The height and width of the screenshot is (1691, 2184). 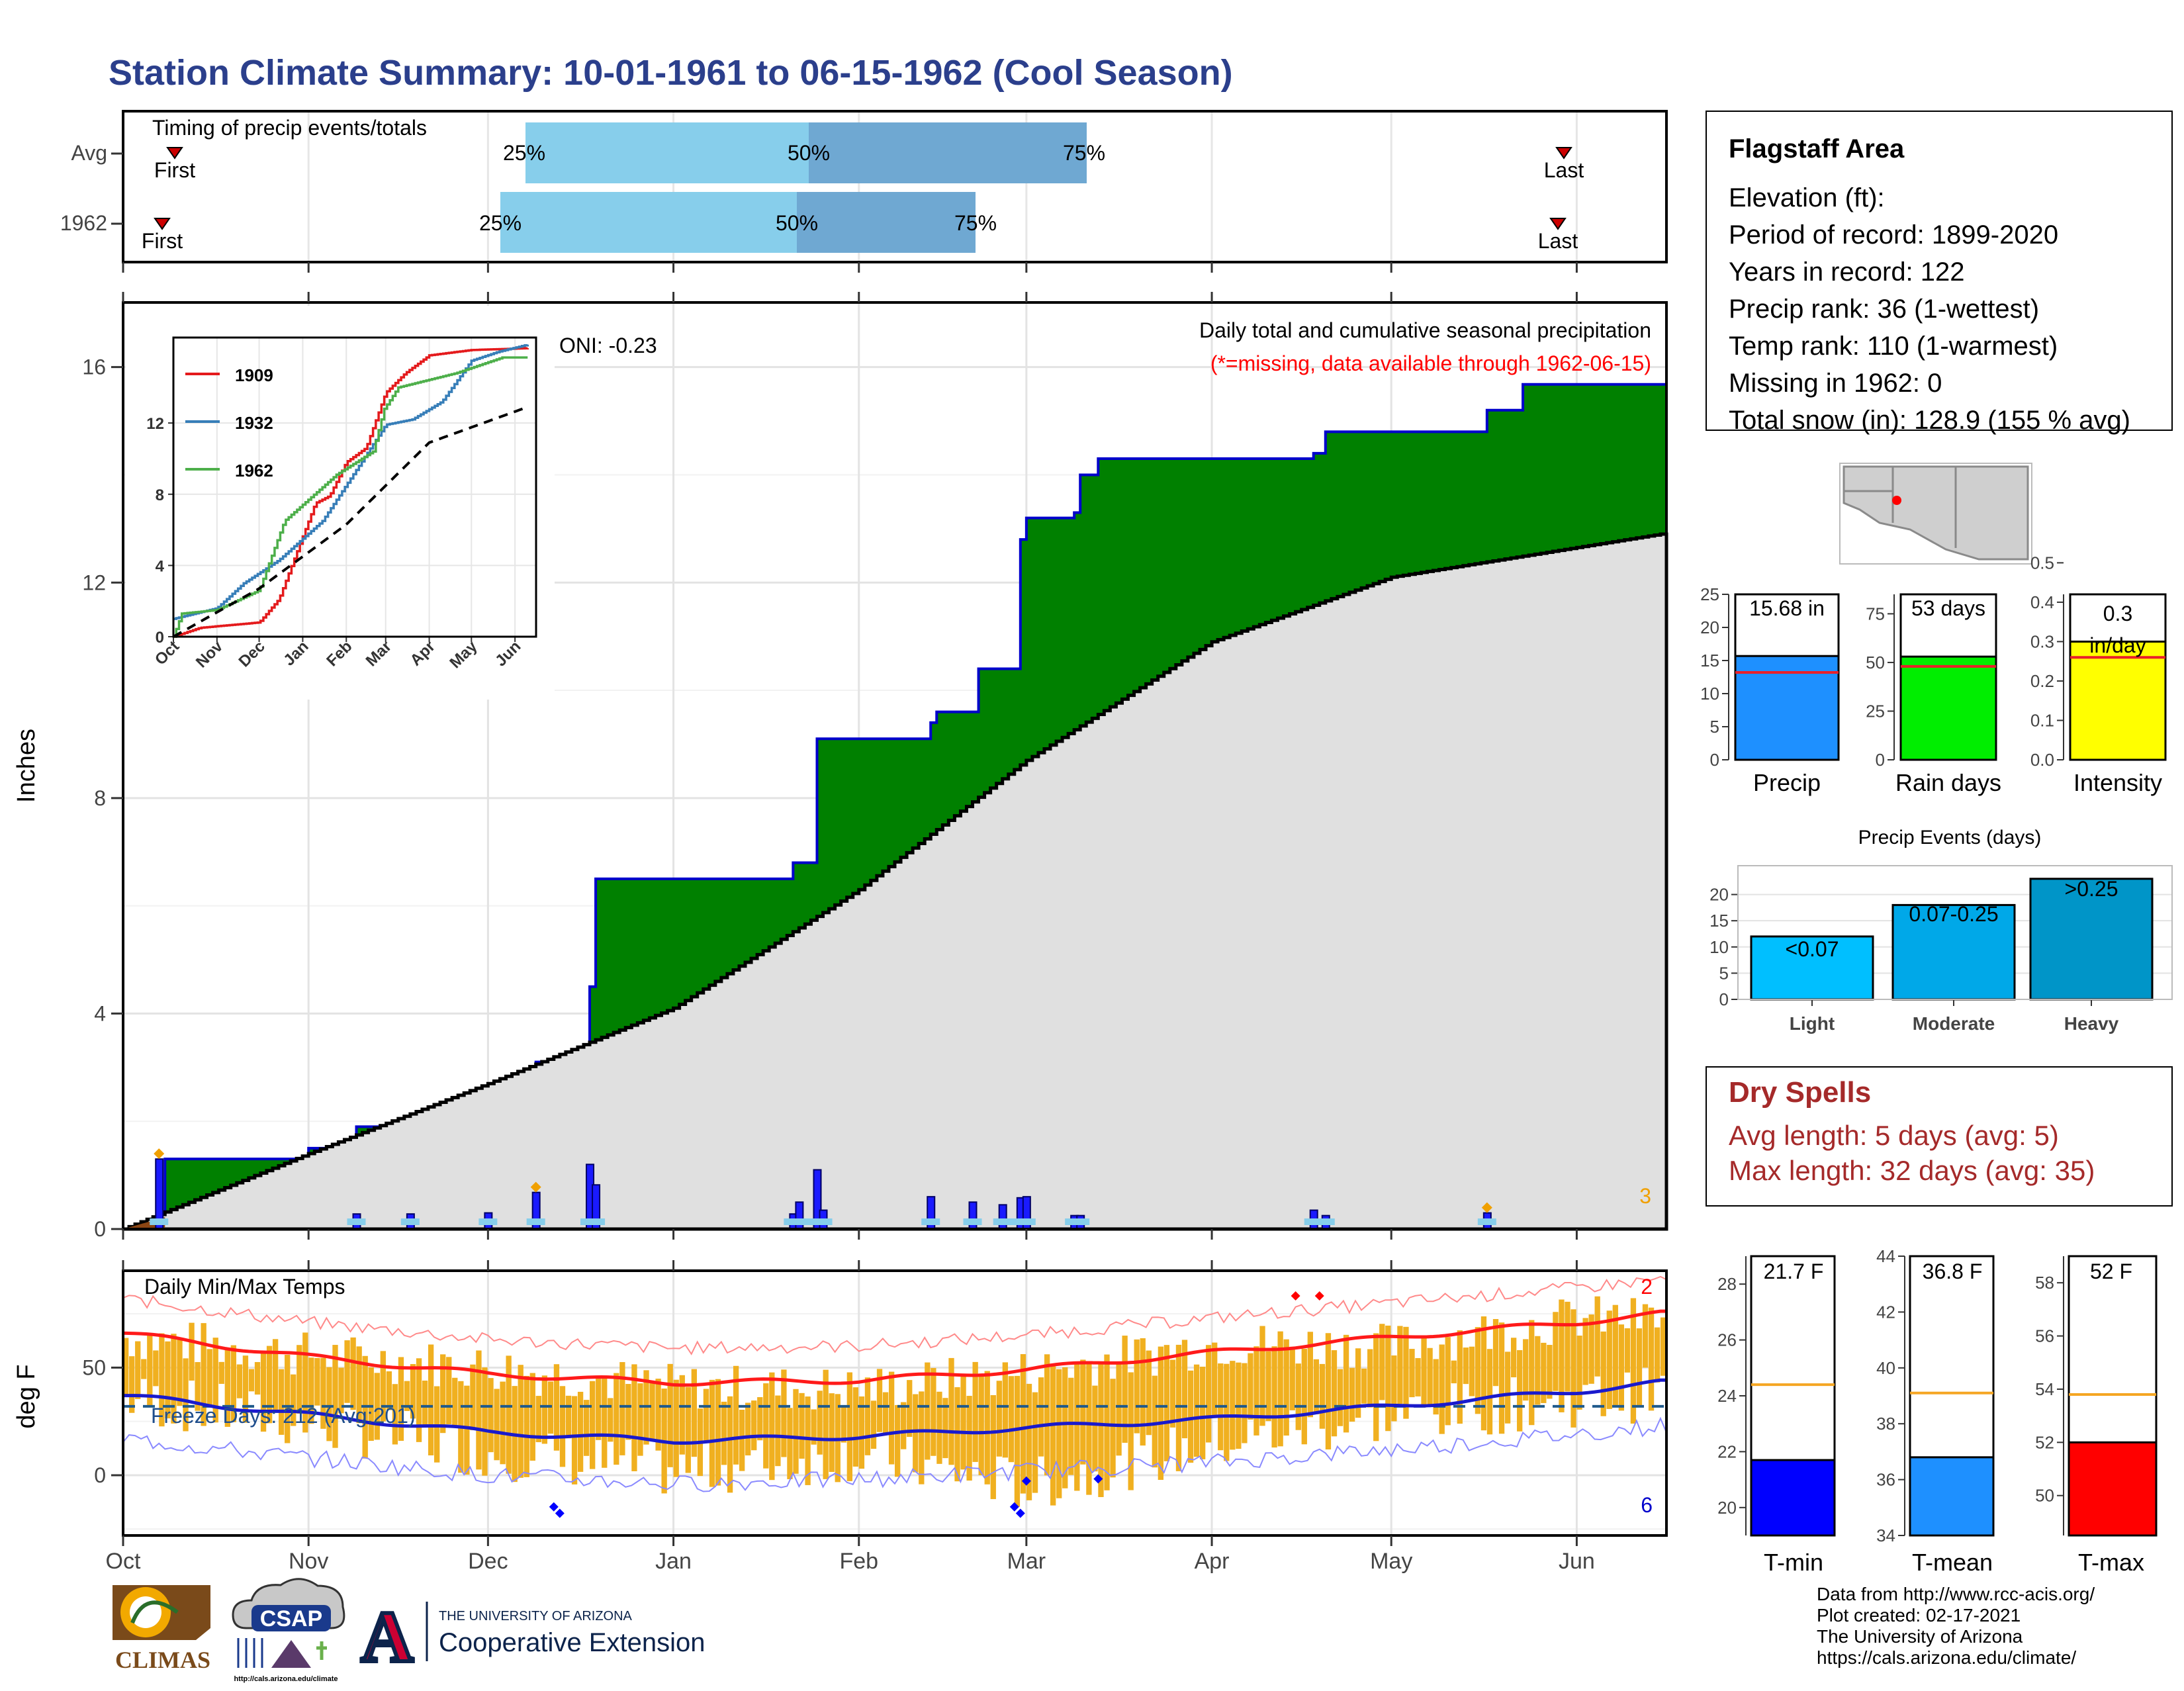 I want to click on info-missing: Missing in 1962: 0, so click(x=1835, y=384).